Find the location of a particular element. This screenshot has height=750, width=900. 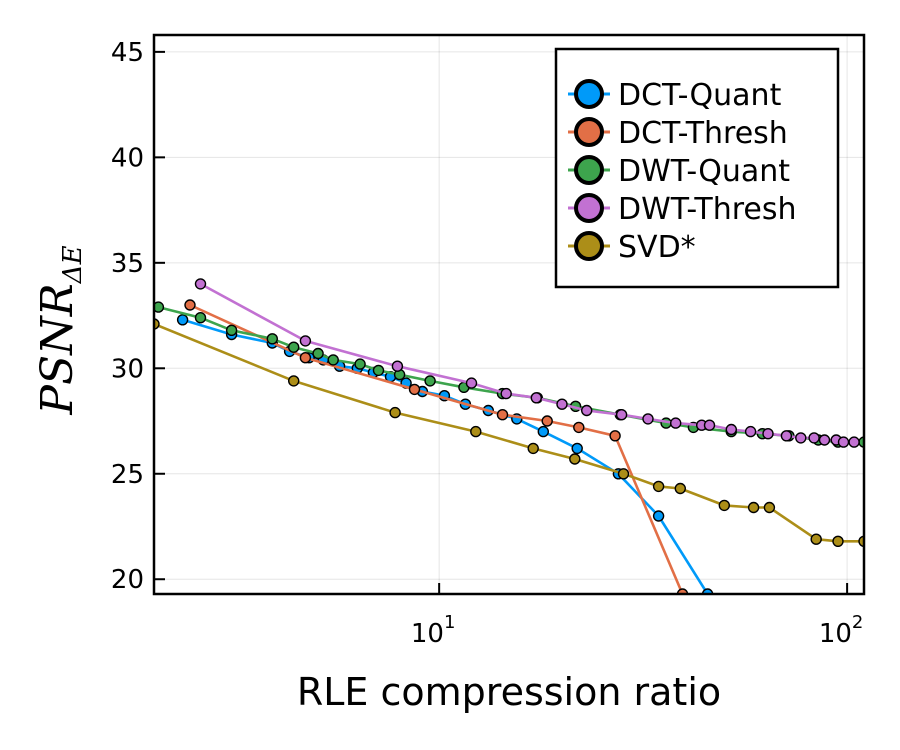

legend-label: DWT-Thresh is located at coordinates (707, 209).